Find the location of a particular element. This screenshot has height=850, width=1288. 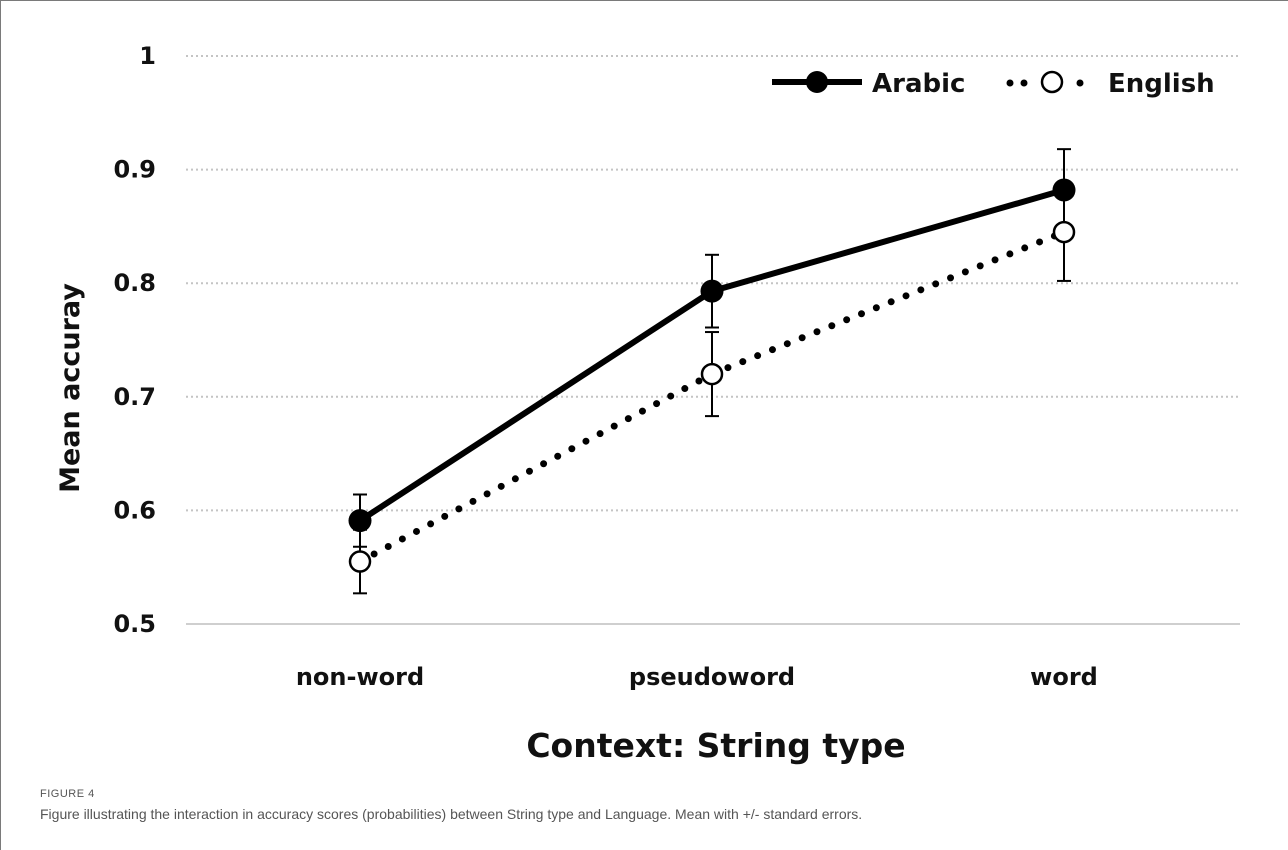

y-axis-ticks: 0.5 0.6 0.7 0.8 0.9 1 is located at coordinates (134, 340).